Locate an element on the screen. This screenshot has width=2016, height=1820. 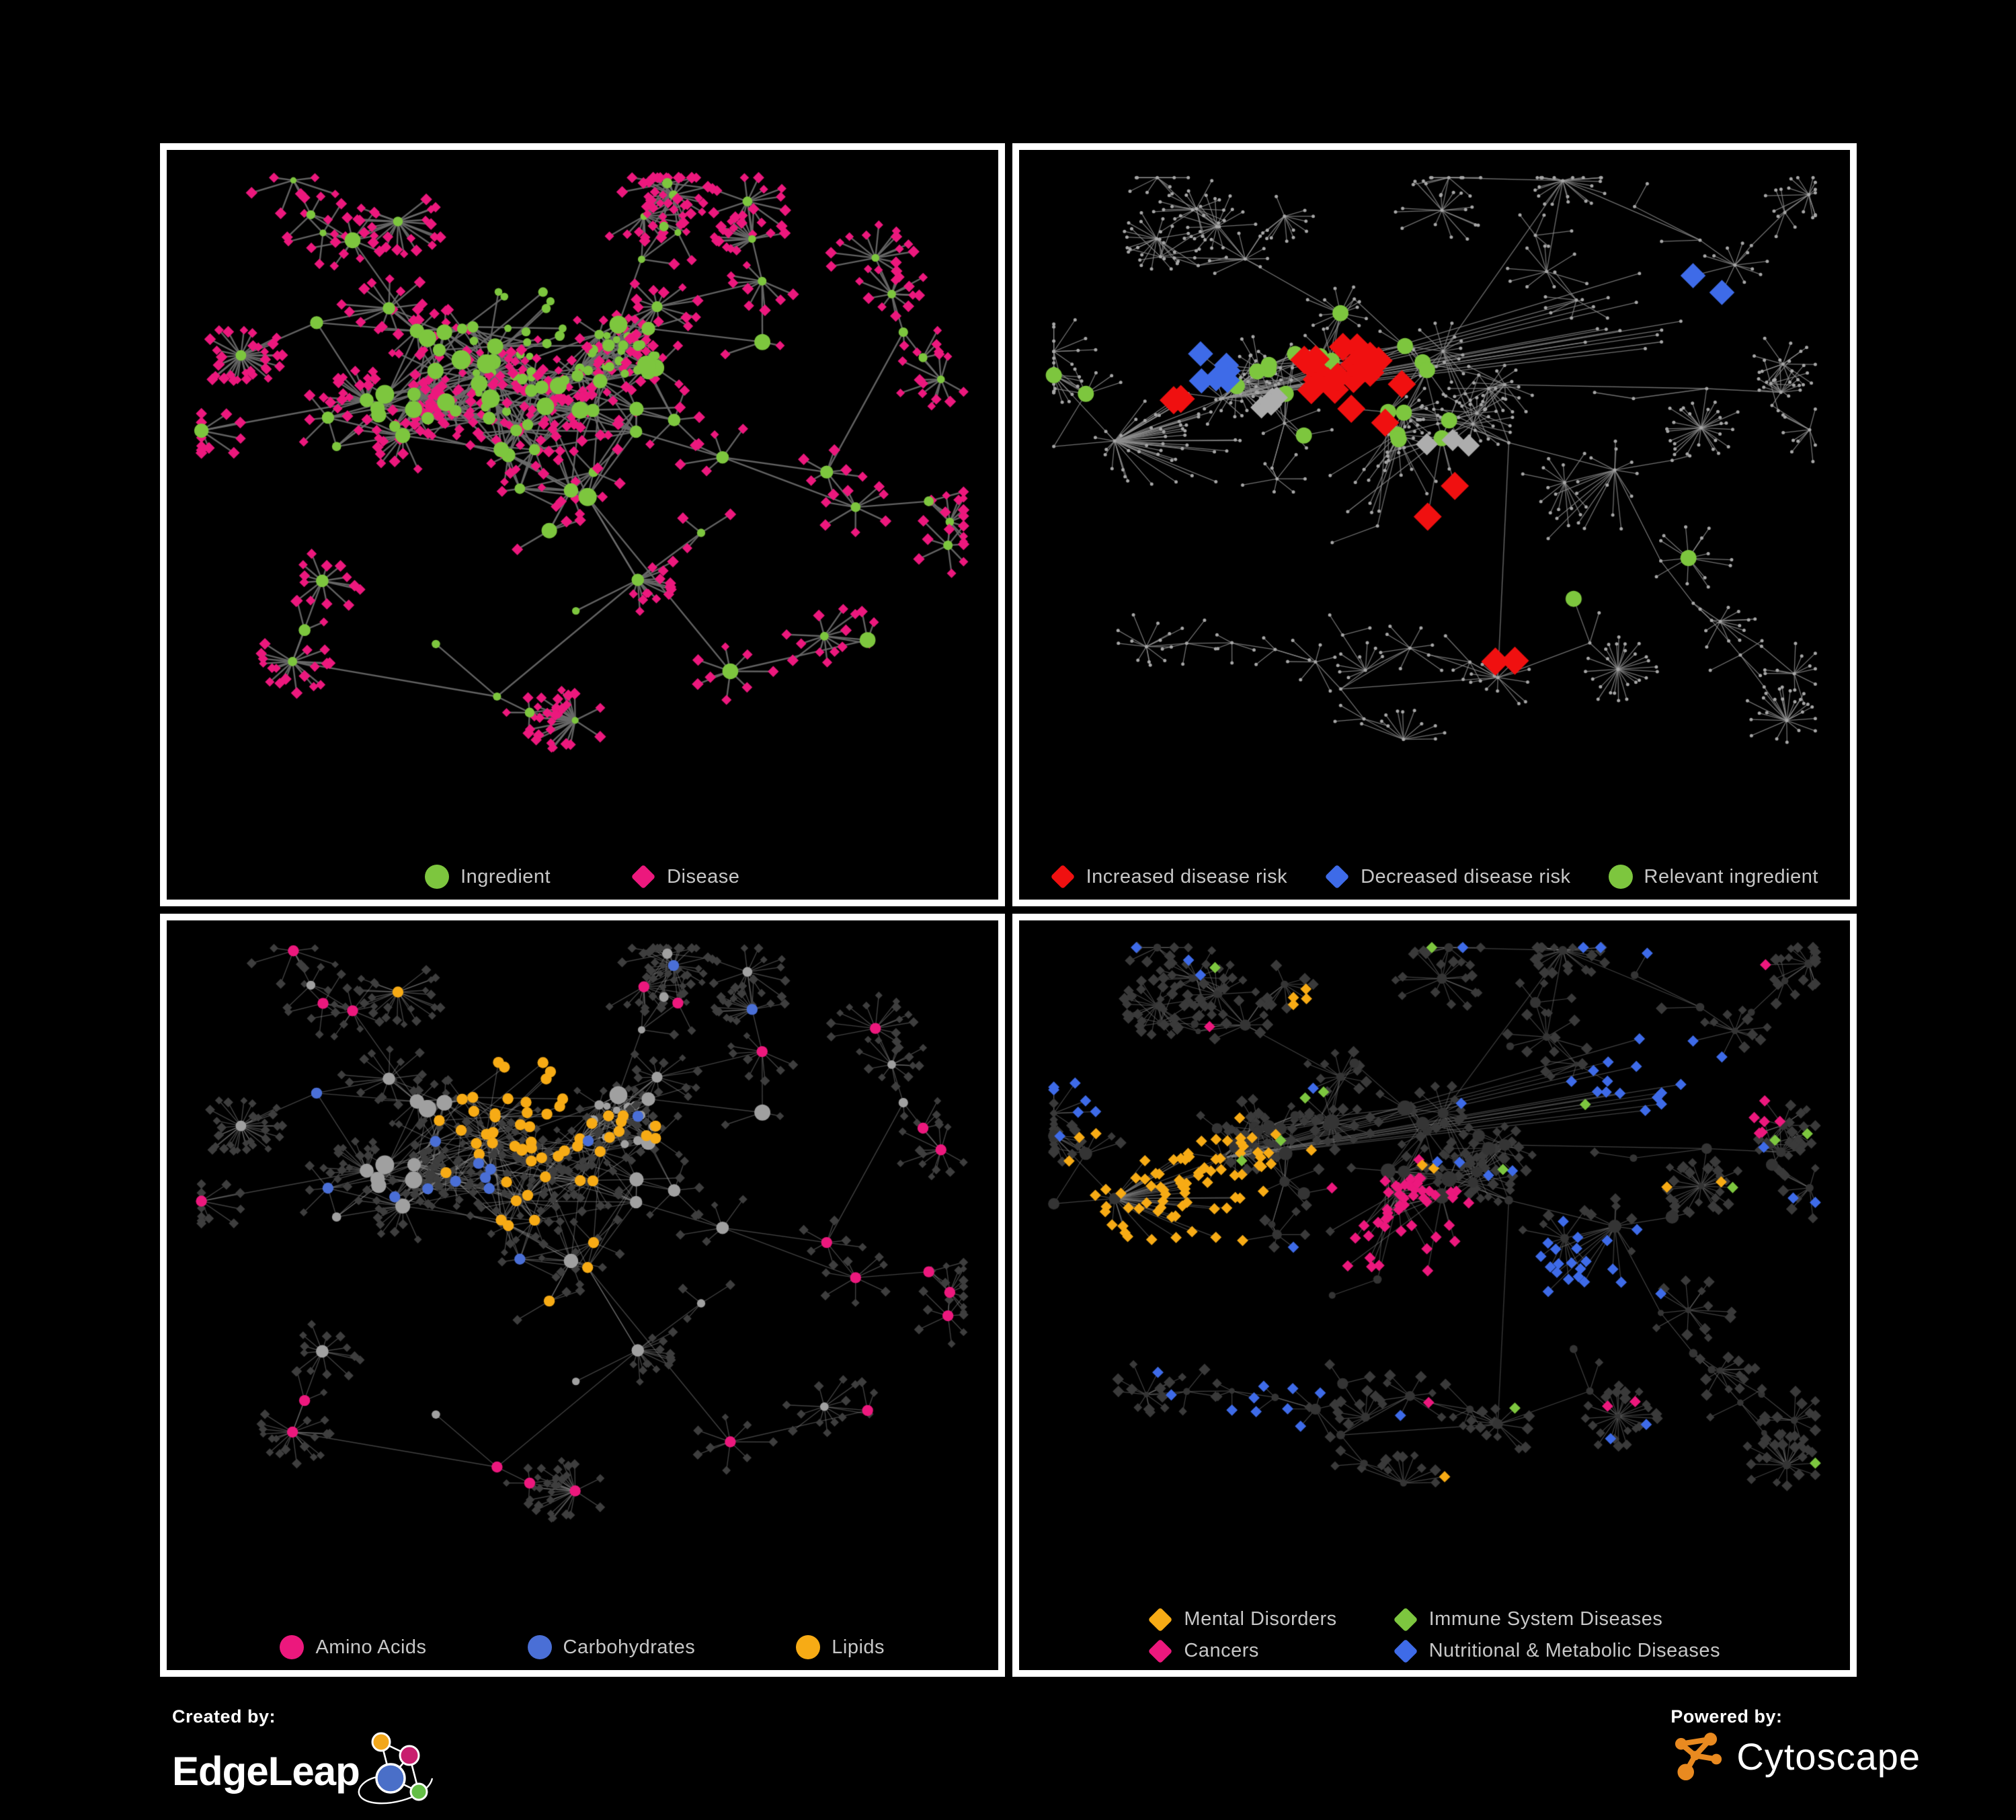
legend-label: Lipids is located at coordinates (858, 1647).